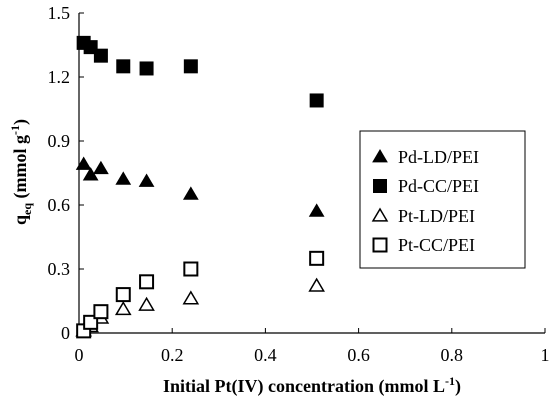 Image resolution: width=550 pixels, height=403 pixels. Describe the element at coordinates (59, 141) in the screenshot. I see `y-tick-label: 0.9` at that location.